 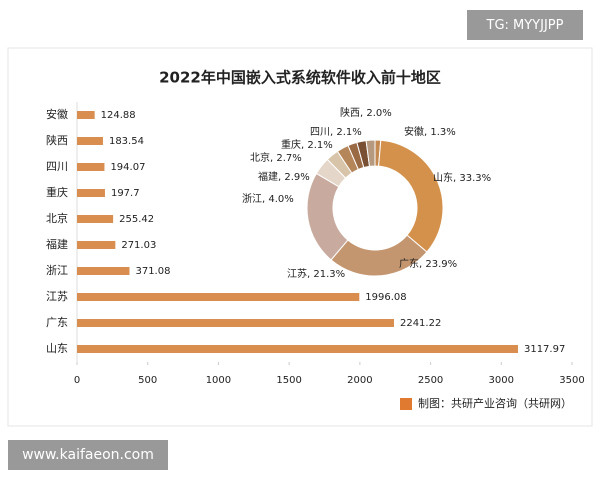 What do you see at coordinates (359, 380) in the screenshot?
I see `x-tick-label: 2000` at bounding box center [359, 380].